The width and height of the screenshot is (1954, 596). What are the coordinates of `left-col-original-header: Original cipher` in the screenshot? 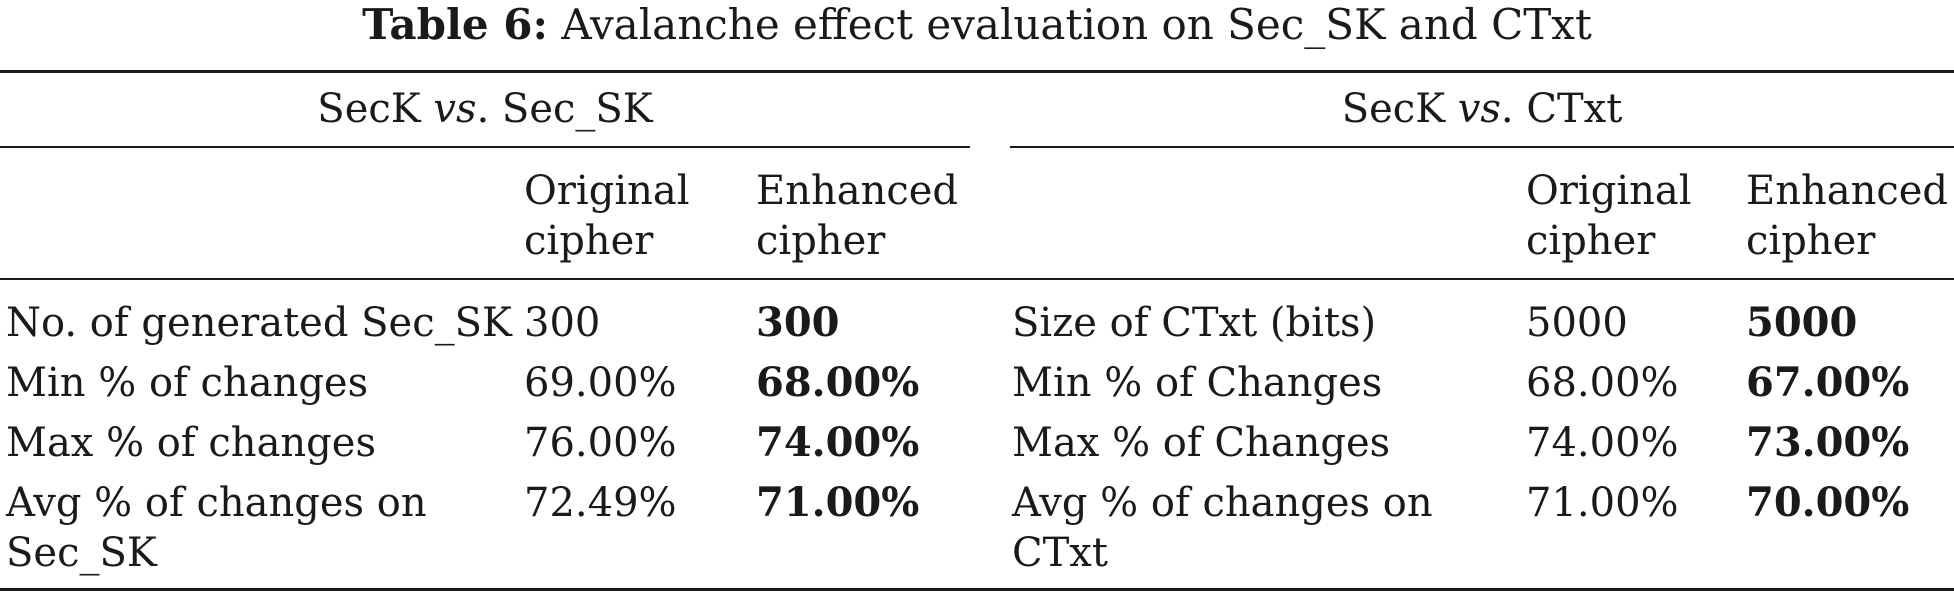 It's located at (607, 216).